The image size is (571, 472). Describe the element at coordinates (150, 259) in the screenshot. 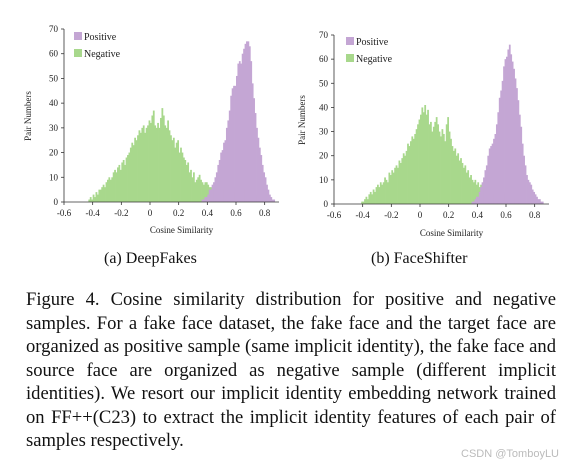

I see `subcaption-deepfakes: (a) DeepFakes` at that location.